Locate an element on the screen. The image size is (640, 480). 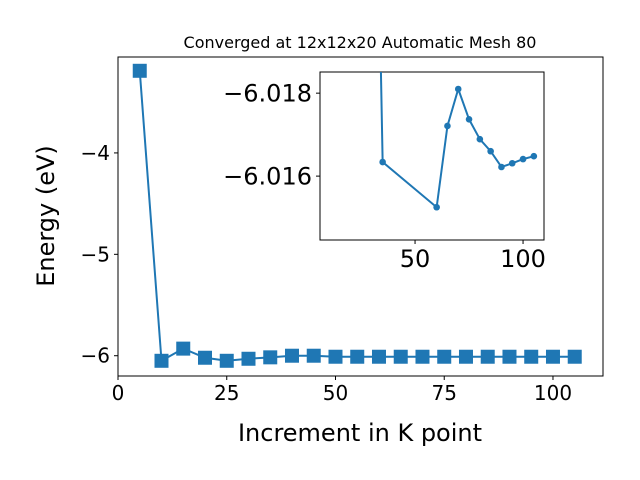
chart-title: Converged at 12x12x20 Automatic Mesh 80 is located at coordinates (360, 42).